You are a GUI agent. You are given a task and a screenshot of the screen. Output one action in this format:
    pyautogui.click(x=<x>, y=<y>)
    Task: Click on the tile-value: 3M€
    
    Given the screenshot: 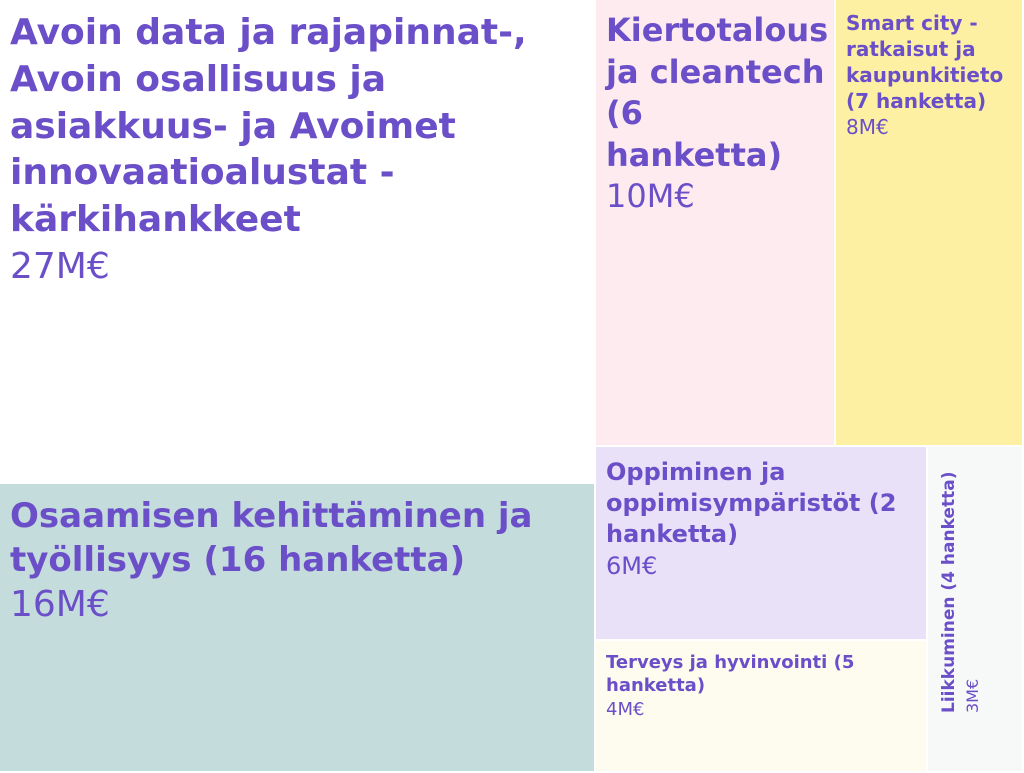 What is the action you would take?
    pyautogui.click(x=972, y=695)
    